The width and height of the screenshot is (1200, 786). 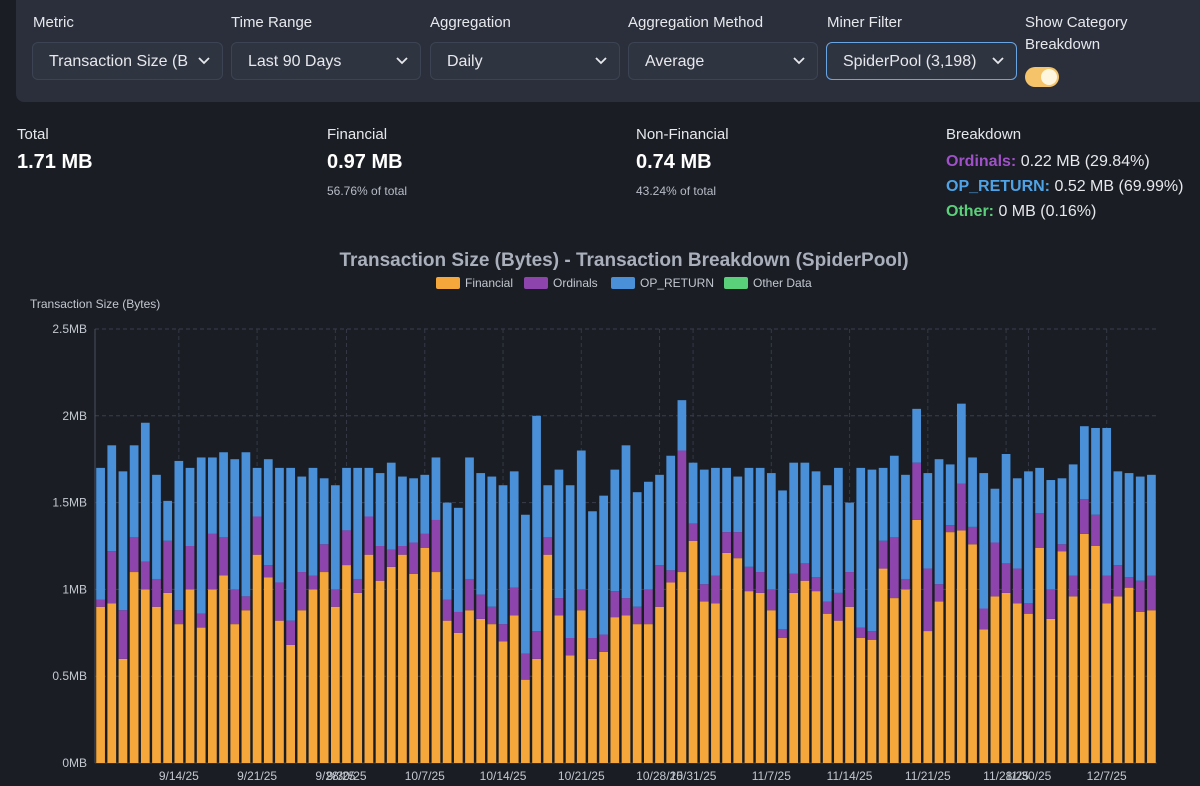 What do you see at coordinates (723, 61) in the screenshot?
I see `aggregation-method-select: Average` at bounding box center [723, 61].